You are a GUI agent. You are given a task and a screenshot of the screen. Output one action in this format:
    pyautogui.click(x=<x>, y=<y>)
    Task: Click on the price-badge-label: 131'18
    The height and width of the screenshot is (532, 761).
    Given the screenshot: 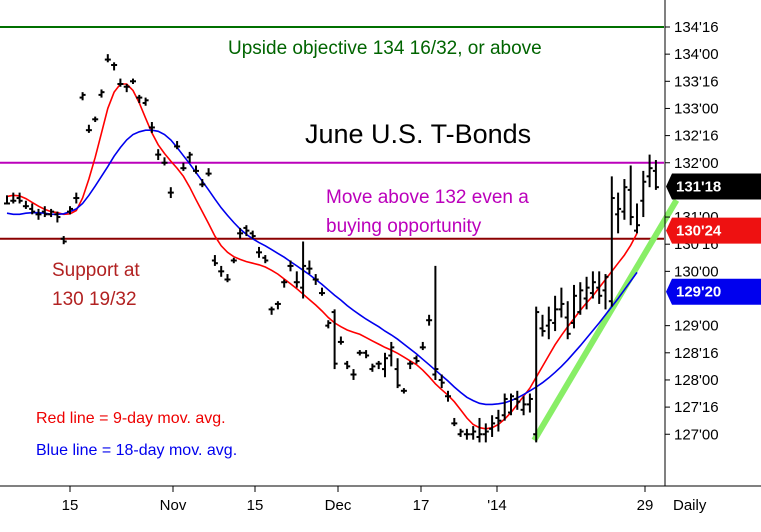 What is the action you would take?
    pyautogui.click(x=698, y=187)
    